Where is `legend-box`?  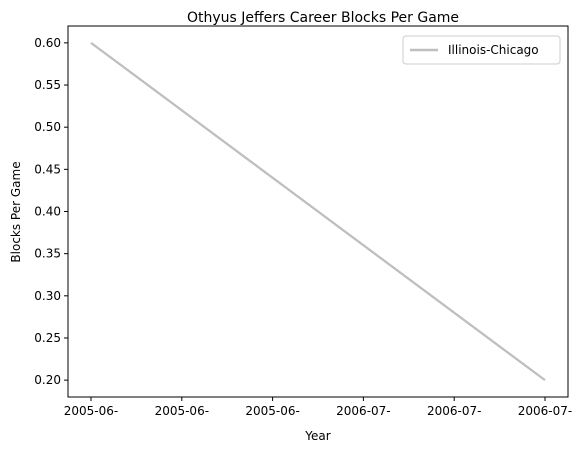 legend-box is located at coordinates (481, 50).